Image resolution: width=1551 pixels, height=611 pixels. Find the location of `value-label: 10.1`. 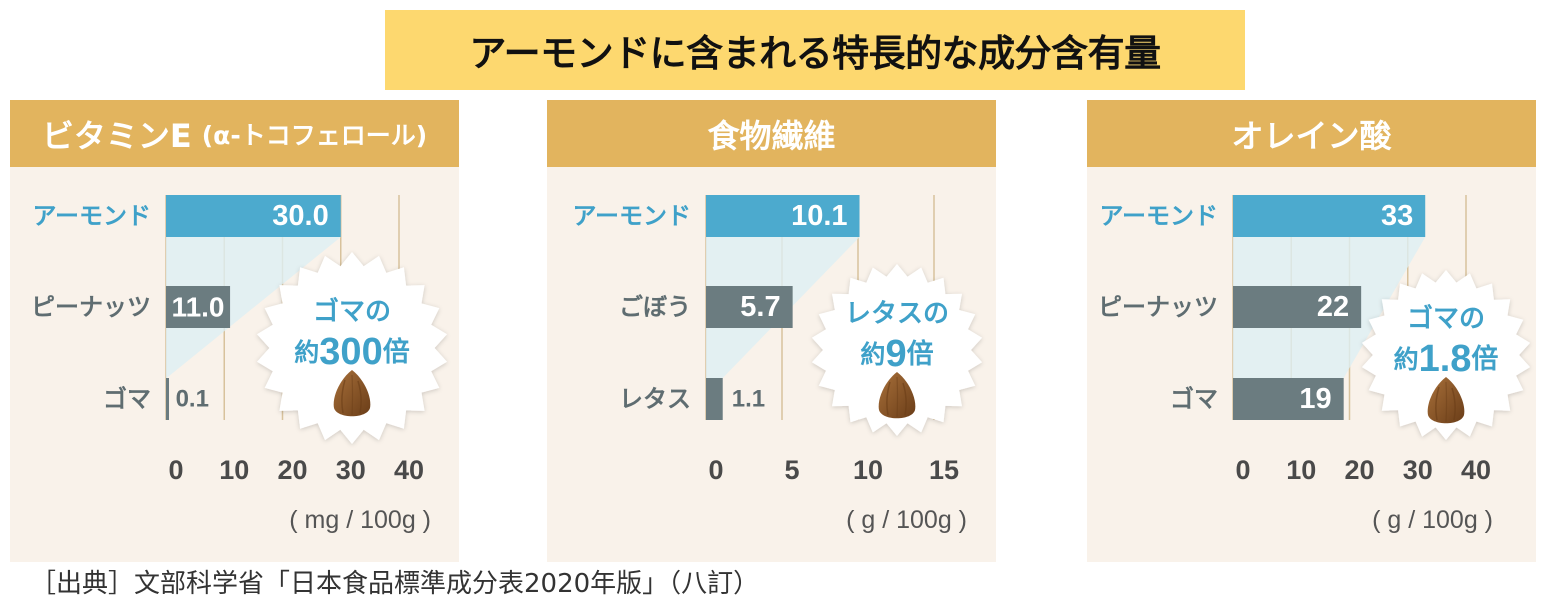

value-label: 10.1 is located at coordinates (819, 216).